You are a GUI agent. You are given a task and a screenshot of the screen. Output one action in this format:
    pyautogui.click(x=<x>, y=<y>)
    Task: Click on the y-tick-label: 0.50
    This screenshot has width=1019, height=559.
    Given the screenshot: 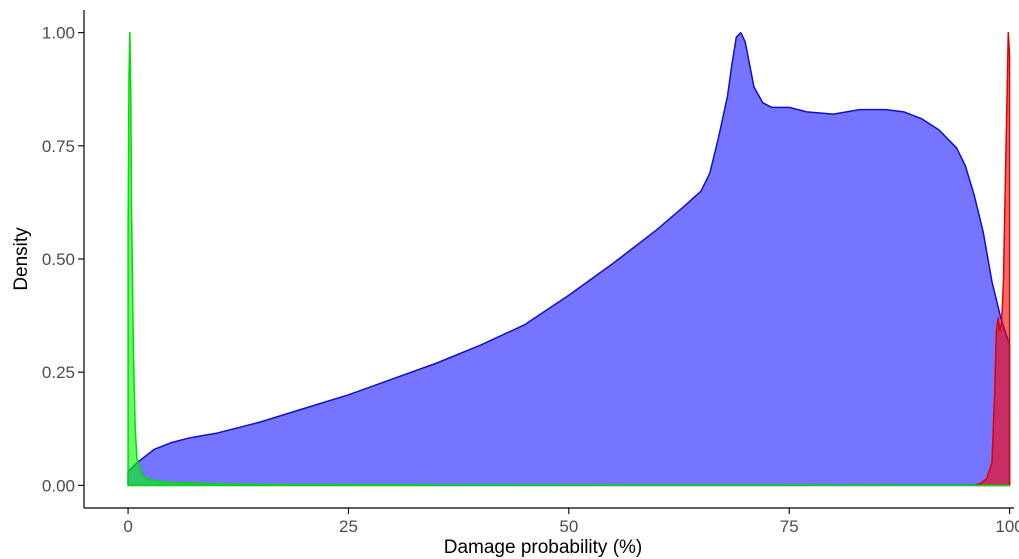 What is the action you would take?
    pyautogui.click(x=58, y=259)
    